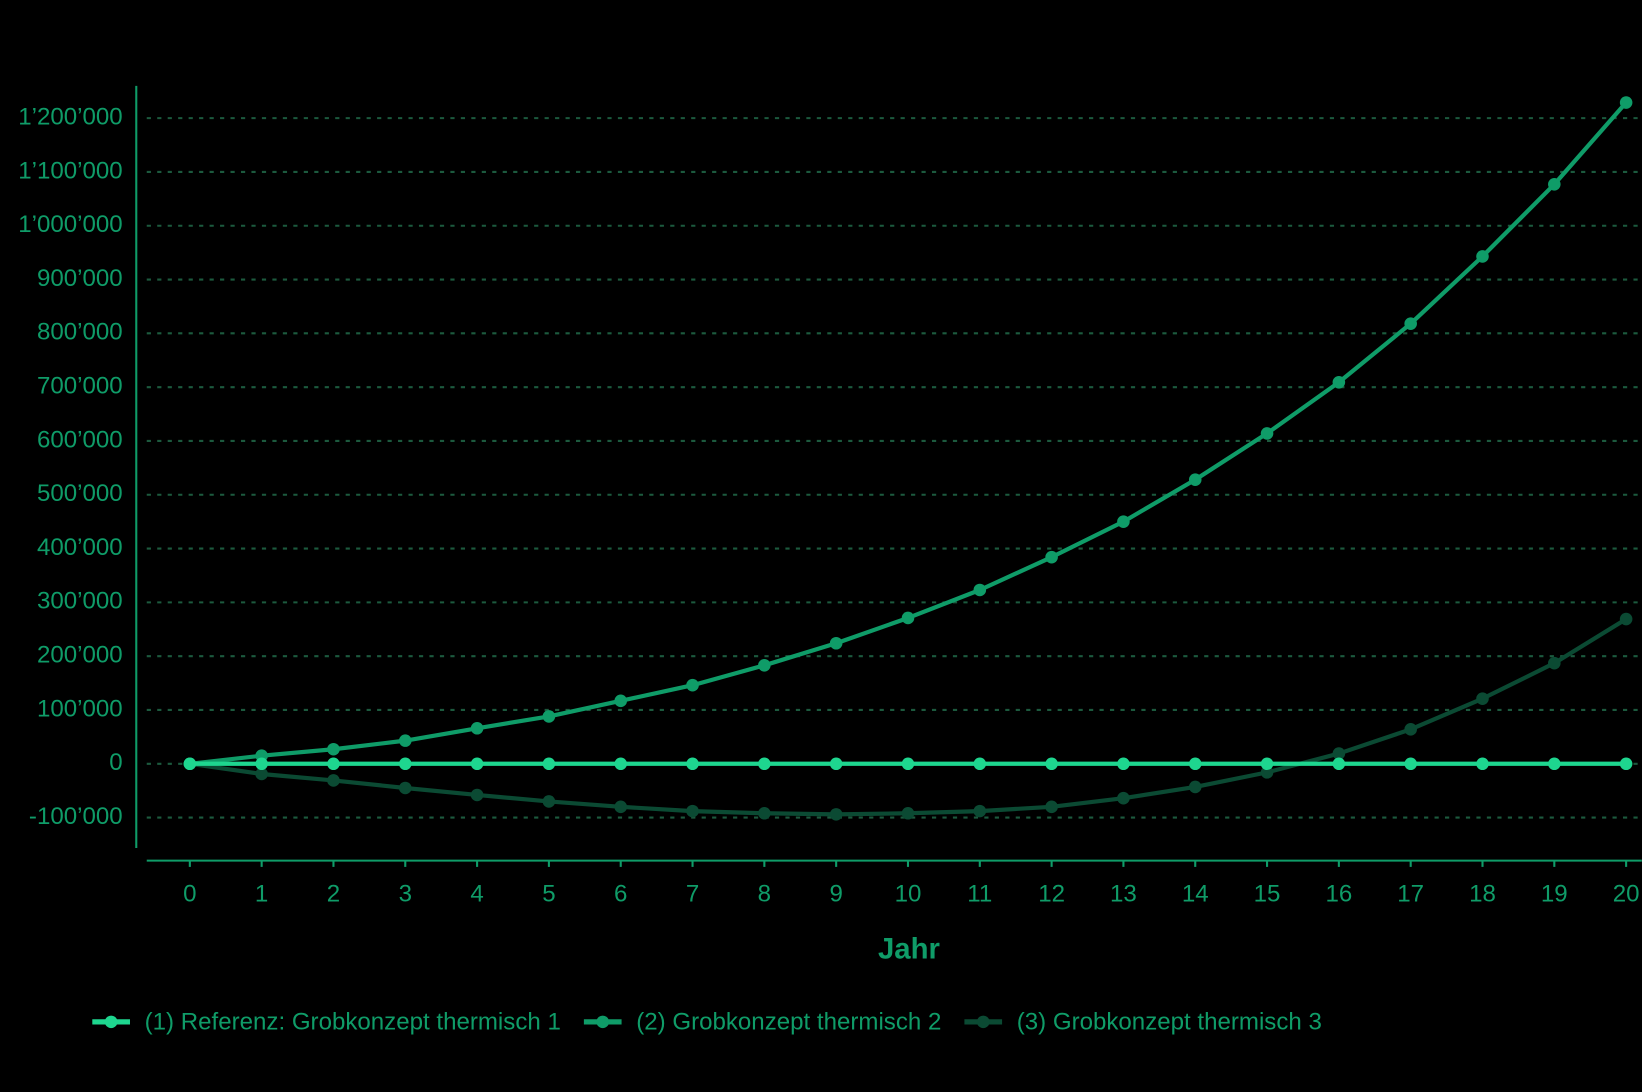 Image resolution: width=1642 pixels, height=1092 pixels. Describe the element at coordinates (1051, 894) in the screenshot. I see `x-tick-label: 12` at that location.